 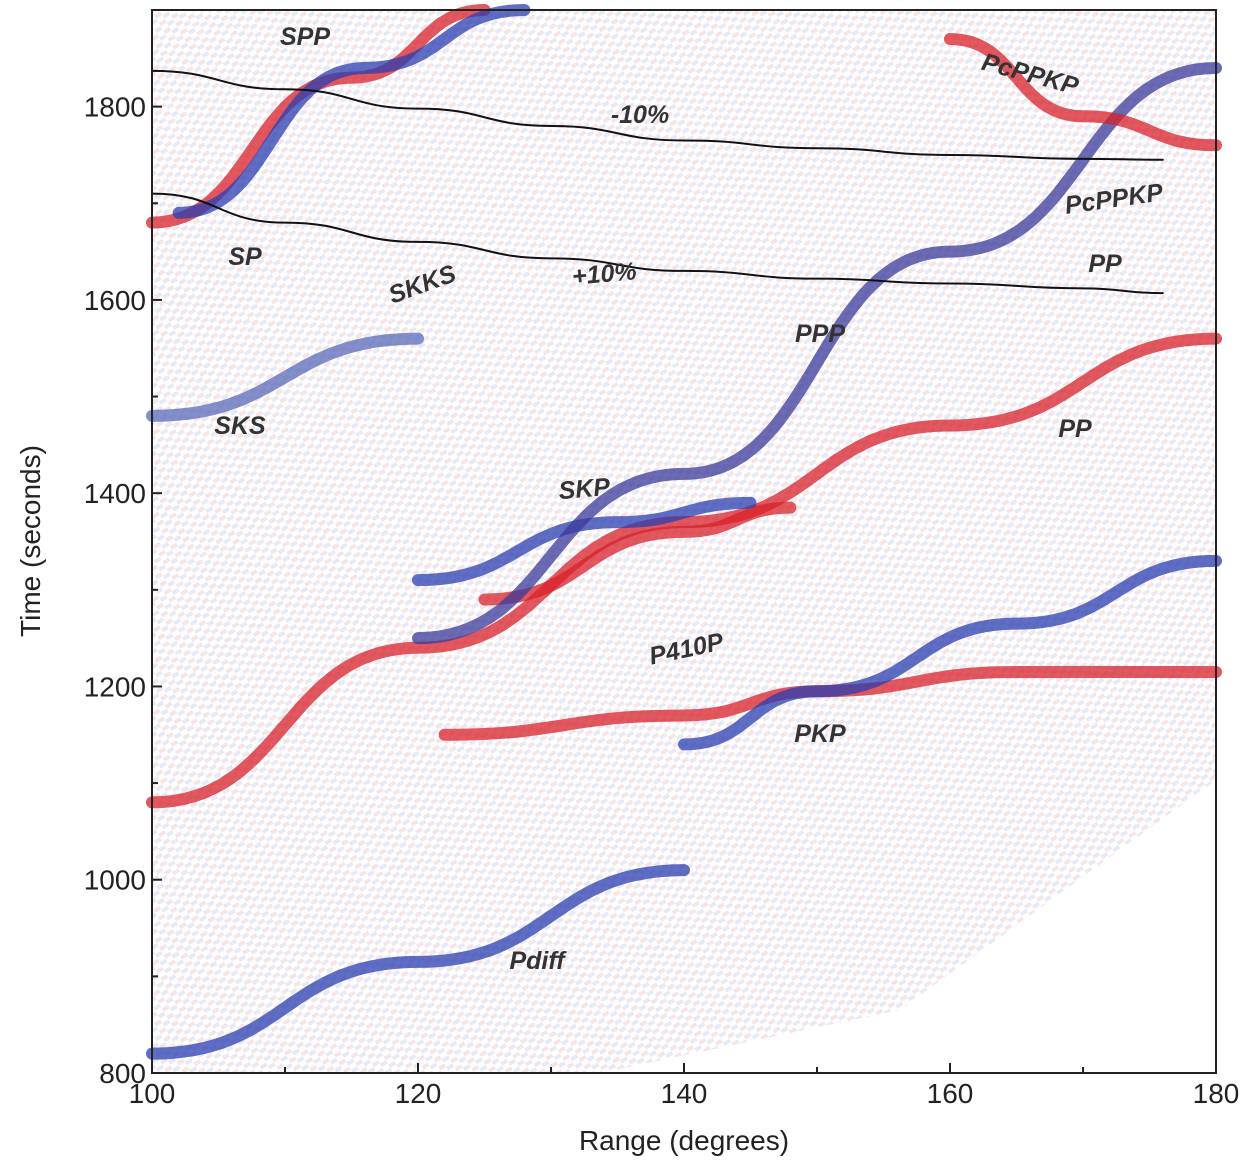 What do you see at coordinates (584, 489) in the screenshot?
I see `phase-label: SKP` at bounding box center [584, 489].